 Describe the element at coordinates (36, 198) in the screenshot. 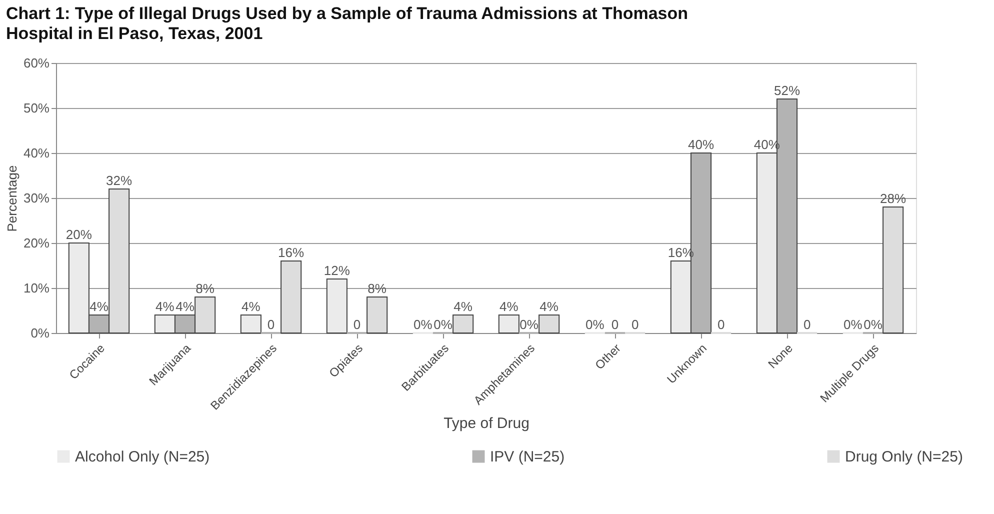

I see `y-tick-label: 30%` at that location.